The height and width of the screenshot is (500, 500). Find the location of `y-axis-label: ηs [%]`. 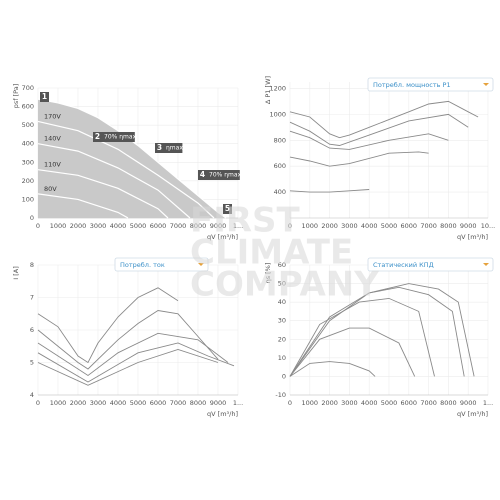

y-axis-label: ηs [%] is located at coordinates (268, 273).